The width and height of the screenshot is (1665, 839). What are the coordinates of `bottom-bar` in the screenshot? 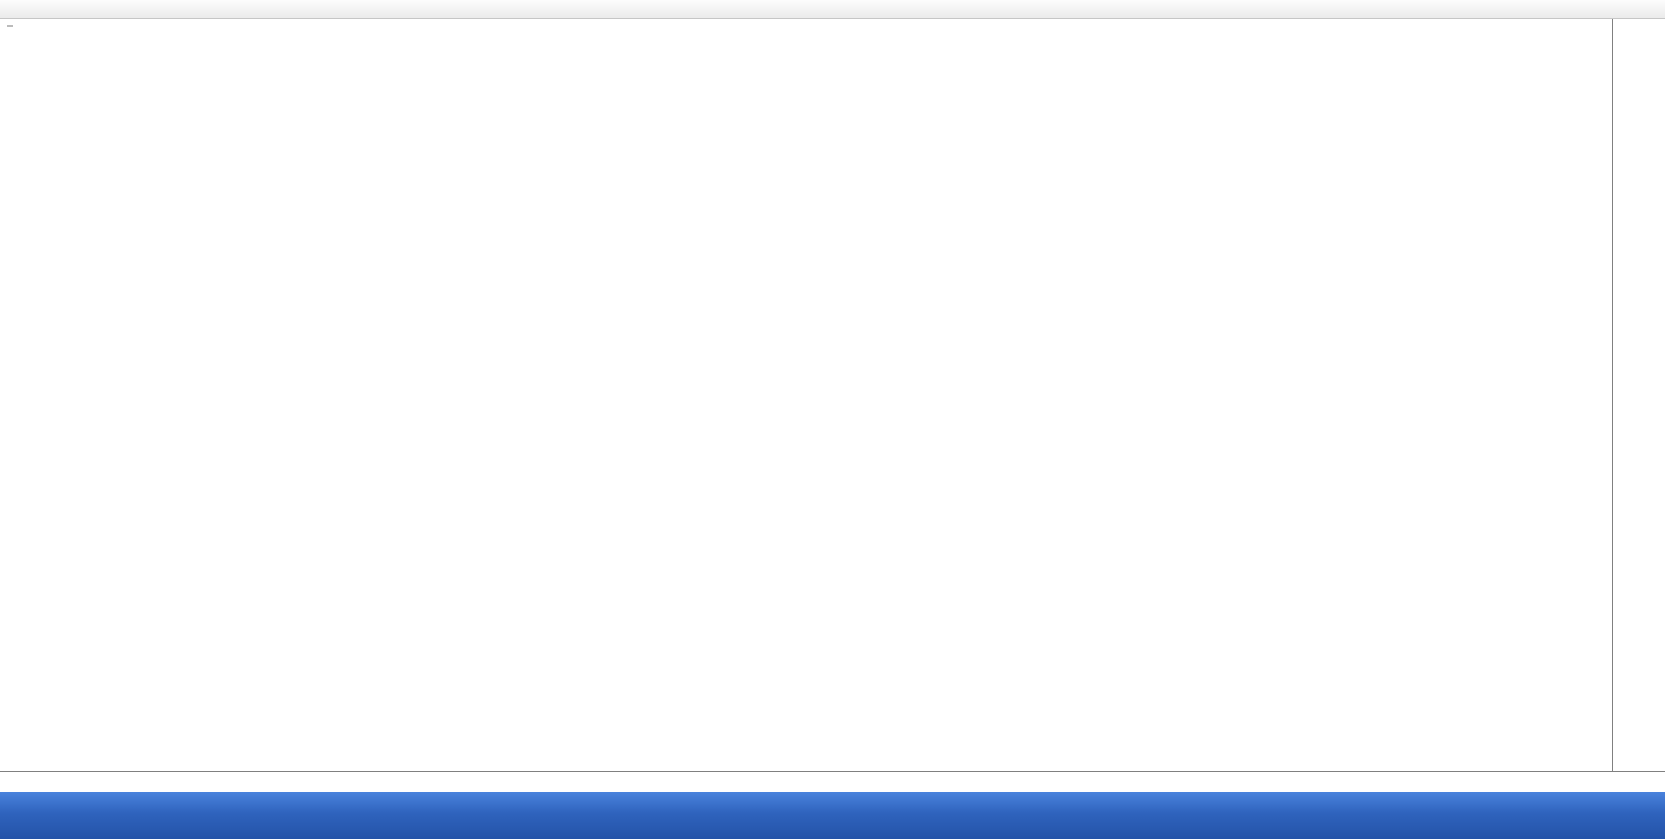 It's located at (832, 815).